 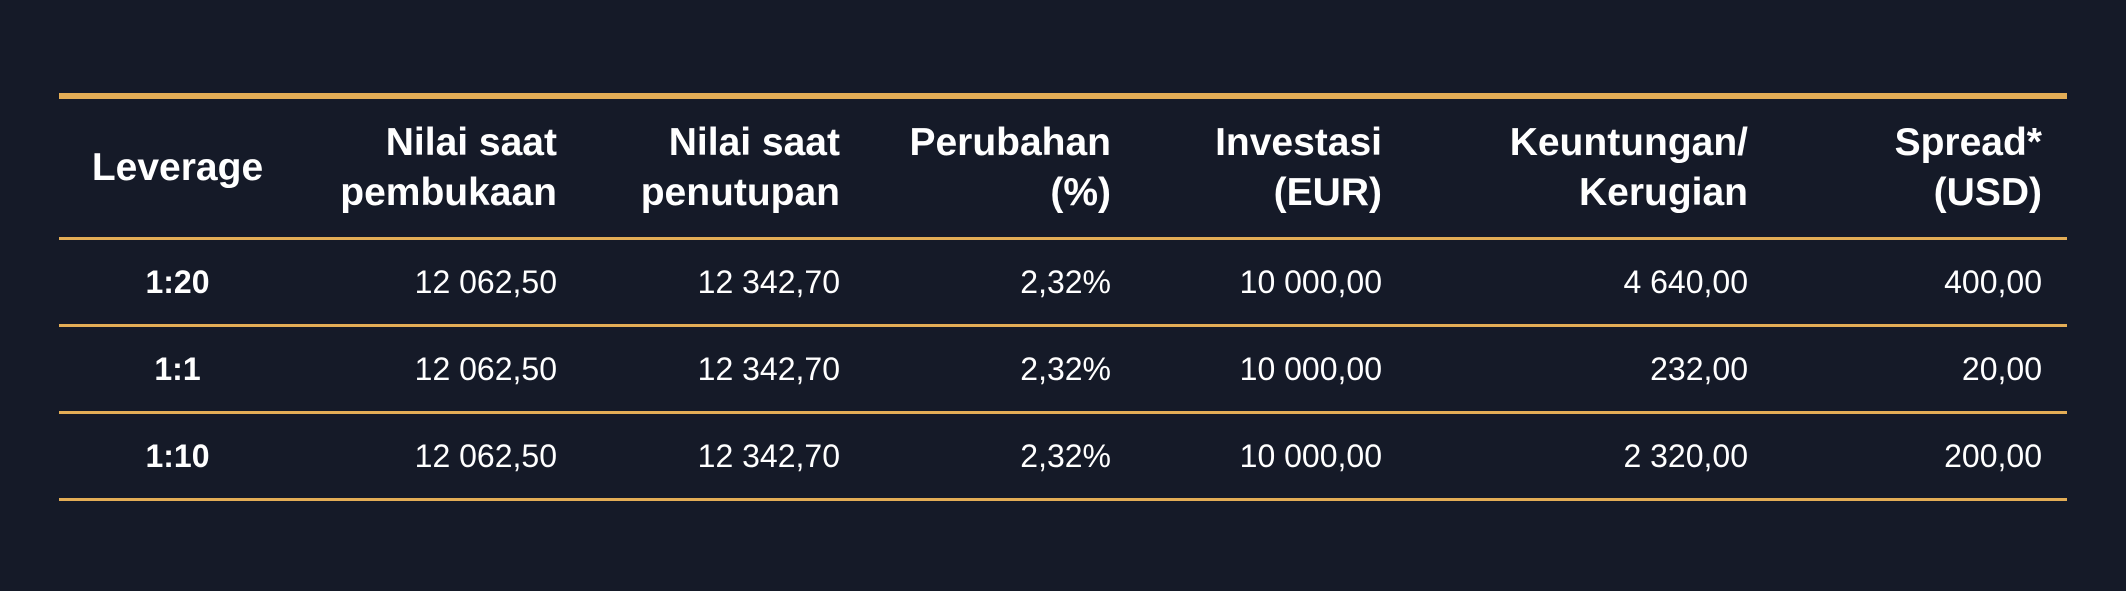 I want to click on header-change: Perubahan (%), so click(x=975, y=168).